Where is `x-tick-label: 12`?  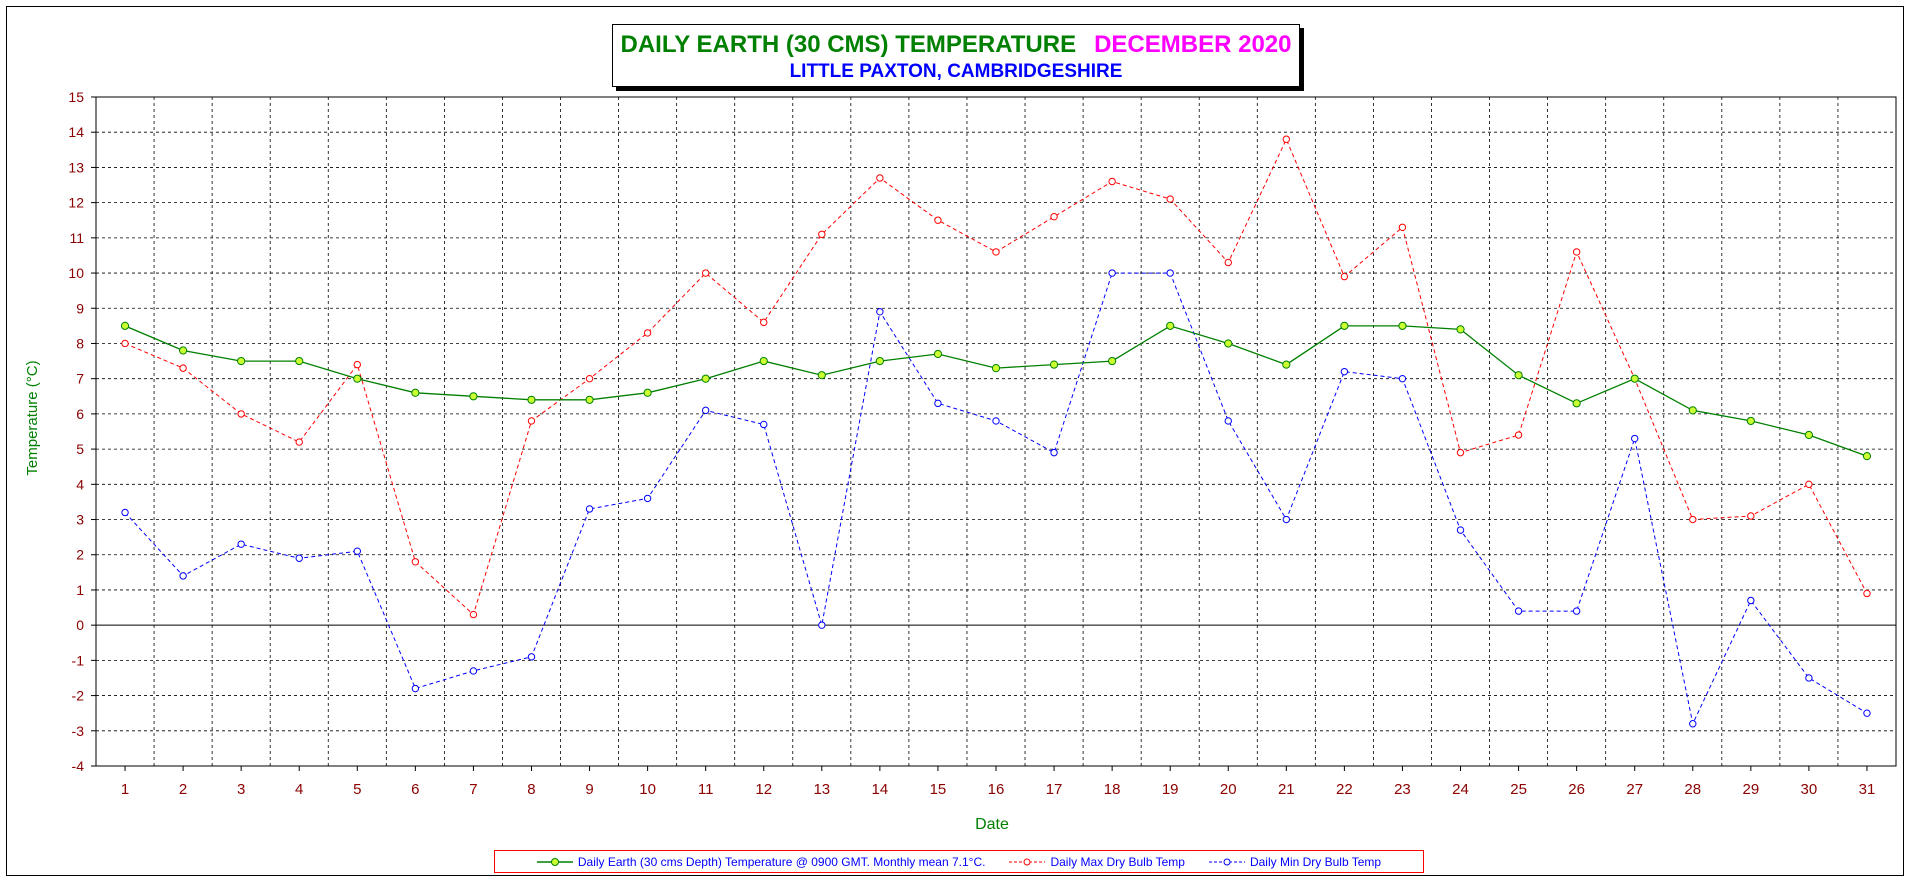
x-tick-label: 12 is located at coordinates (763, 789).